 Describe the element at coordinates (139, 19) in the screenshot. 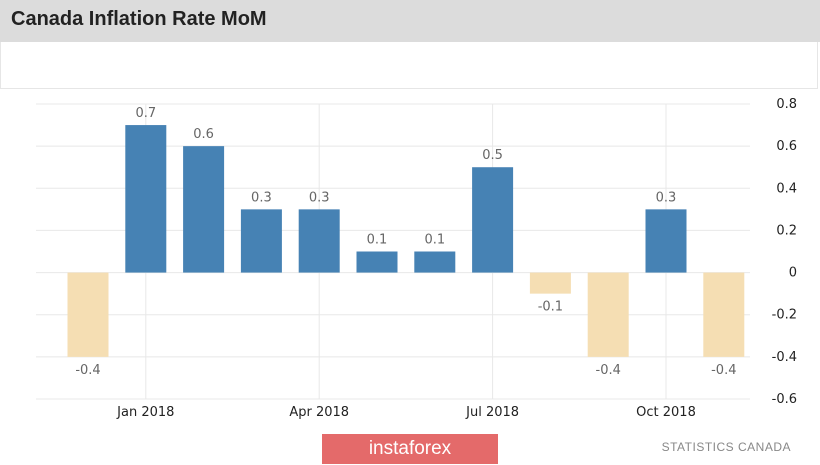

I see `chart-title: Canada Inflation Rate MoM` at that location.